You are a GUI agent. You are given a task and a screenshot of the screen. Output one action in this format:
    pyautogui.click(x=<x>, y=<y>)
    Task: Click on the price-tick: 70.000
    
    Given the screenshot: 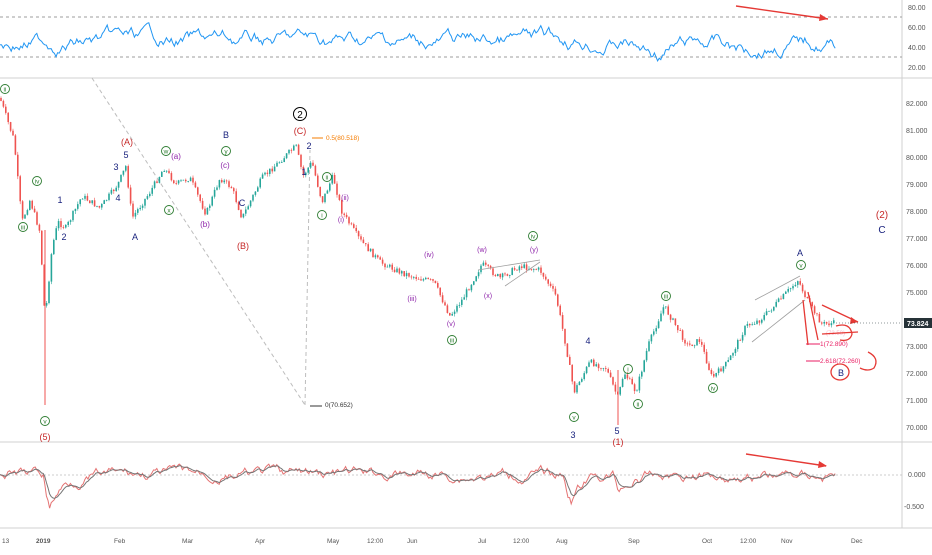 What is the action you would take?
    pyautogui.click(x=917, y=428)
    